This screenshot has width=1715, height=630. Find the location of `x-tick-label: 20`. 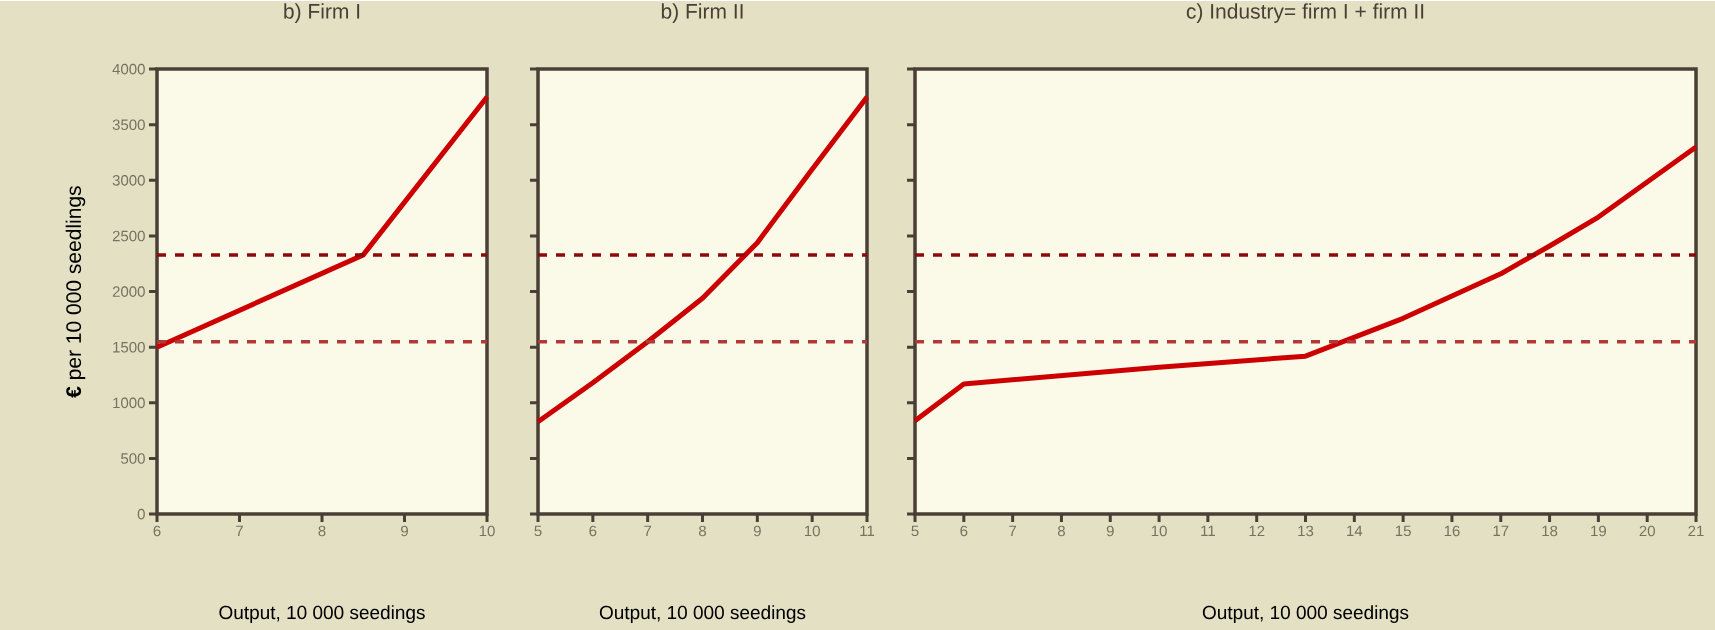

x-tick-label: 20 is located at coordinates (1647, 531).